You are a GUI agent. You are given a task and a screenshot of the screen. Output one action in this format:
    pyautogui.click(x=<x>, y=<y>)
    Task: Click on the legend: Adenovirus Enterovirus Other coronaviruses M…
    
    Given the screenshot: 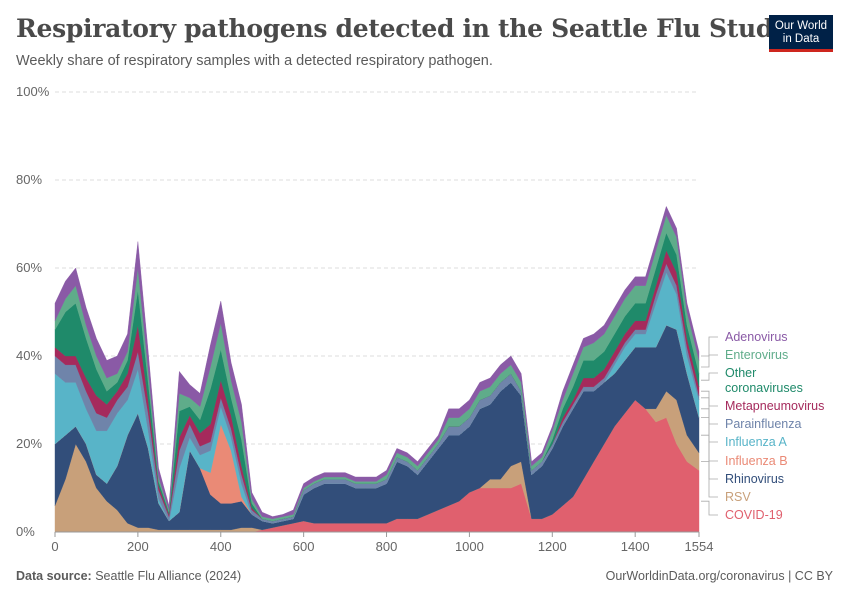 What is the action you would take?
    pyautogui.click(x=762, y=426)
    